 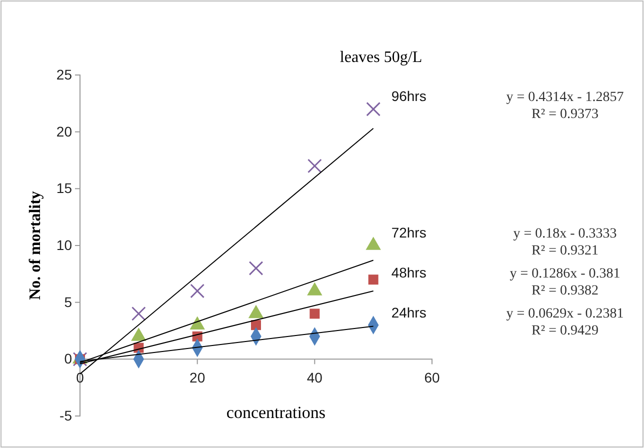 I want to click on series-label: 72hrs, so click(x=408, y=232).